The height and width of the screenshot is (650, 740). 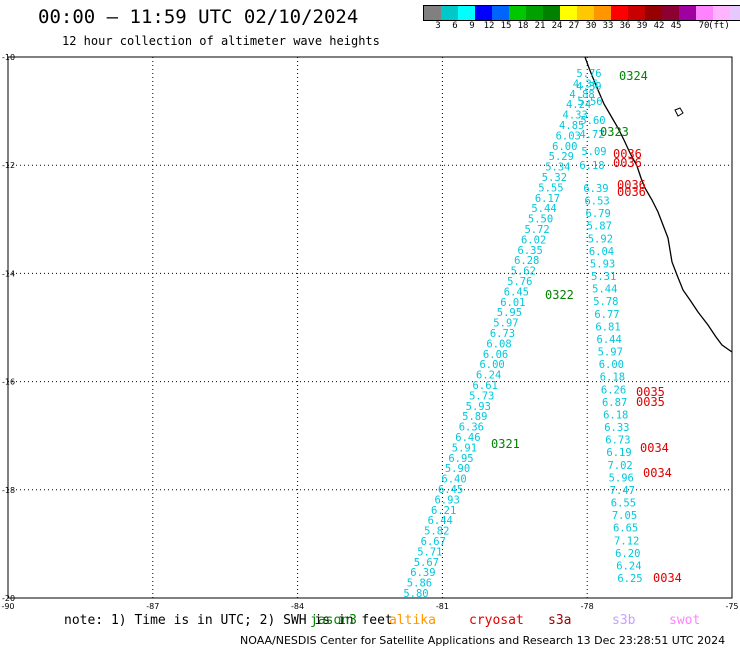 I want to click on track-a-swh-label: 6.95, so click(x=460, y=459).